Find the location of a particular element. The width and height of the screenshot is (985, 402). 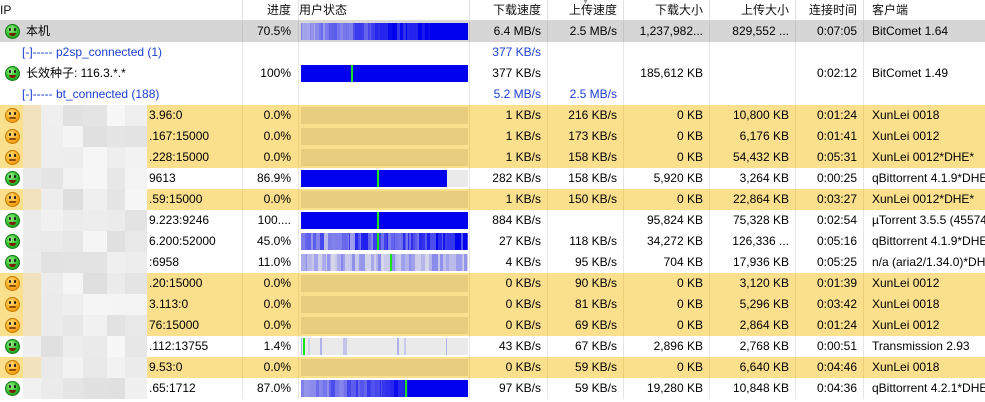

cell-upload-size: 5,296 KB is located at coordinates (753, 304).